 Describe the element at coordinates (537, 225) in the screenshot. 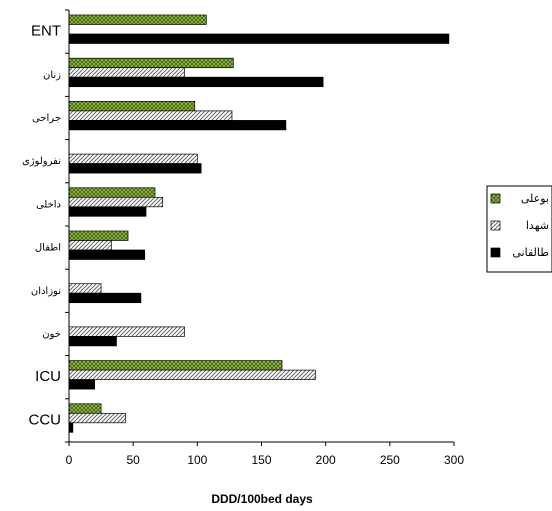

I see `legend-label-1: شهدا` at that location.